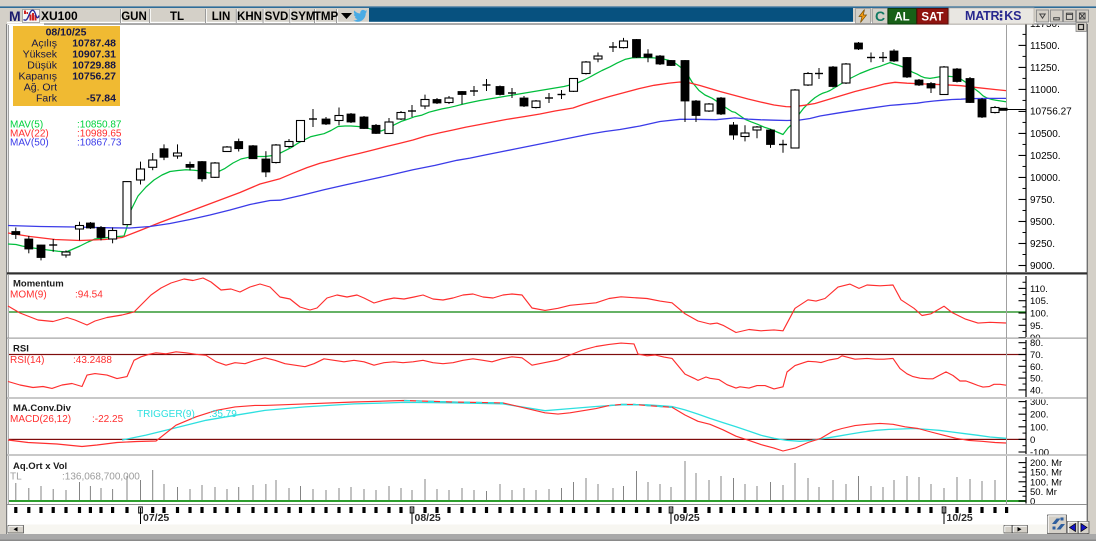 This screenshot has height=541, width=1096. Describe the element at coordinates (1043, 492) in the screenshot. I see `svg-text: 50. Mr` at that location.